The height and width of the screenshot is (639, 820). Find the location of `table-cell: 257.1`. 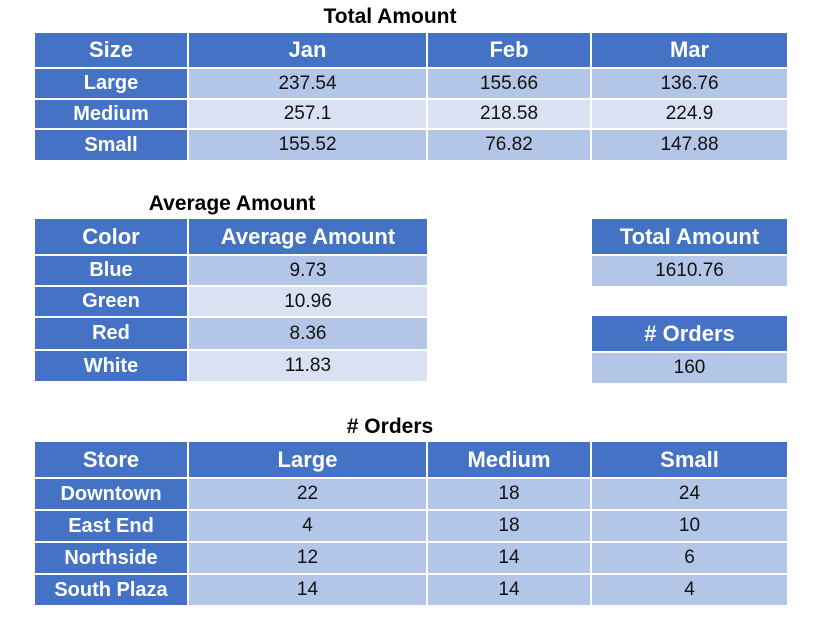

table-cell: 257.1 is located at coordinates (308, 113).